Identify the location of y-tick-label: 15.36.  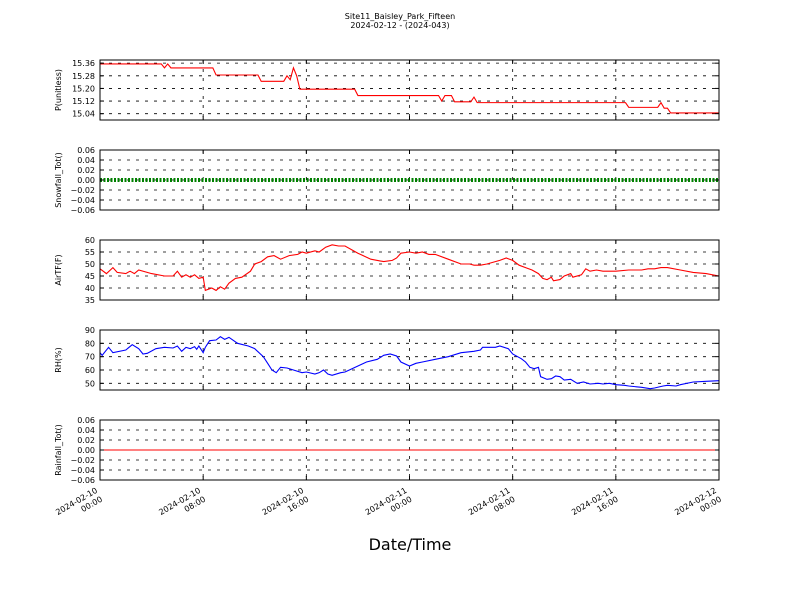
(83, 63).